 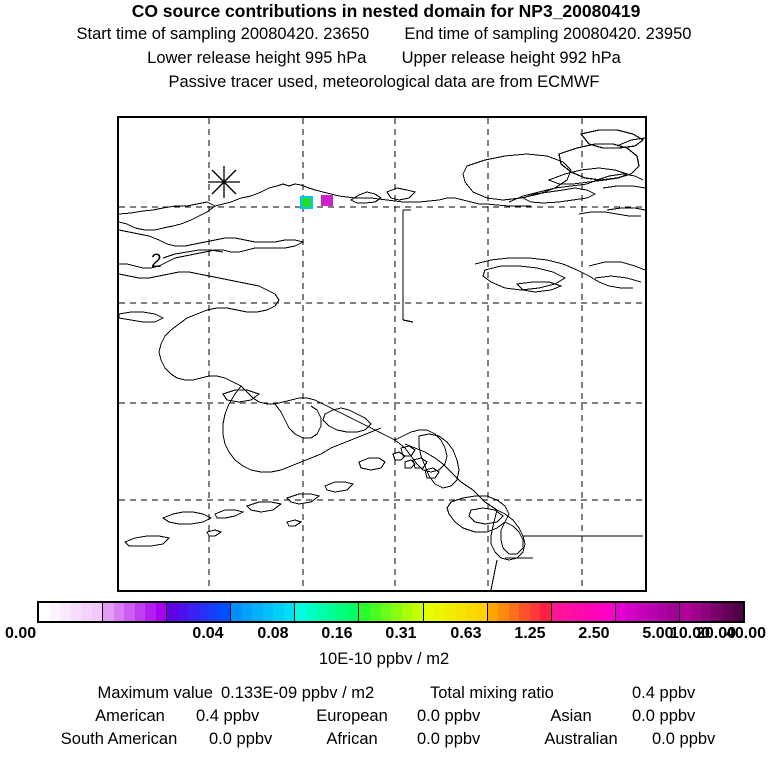 What do you see at coordinates (571, 716) in the screenshot?
I see `region-label-asian: Asian` at bounding box center [571, 716].